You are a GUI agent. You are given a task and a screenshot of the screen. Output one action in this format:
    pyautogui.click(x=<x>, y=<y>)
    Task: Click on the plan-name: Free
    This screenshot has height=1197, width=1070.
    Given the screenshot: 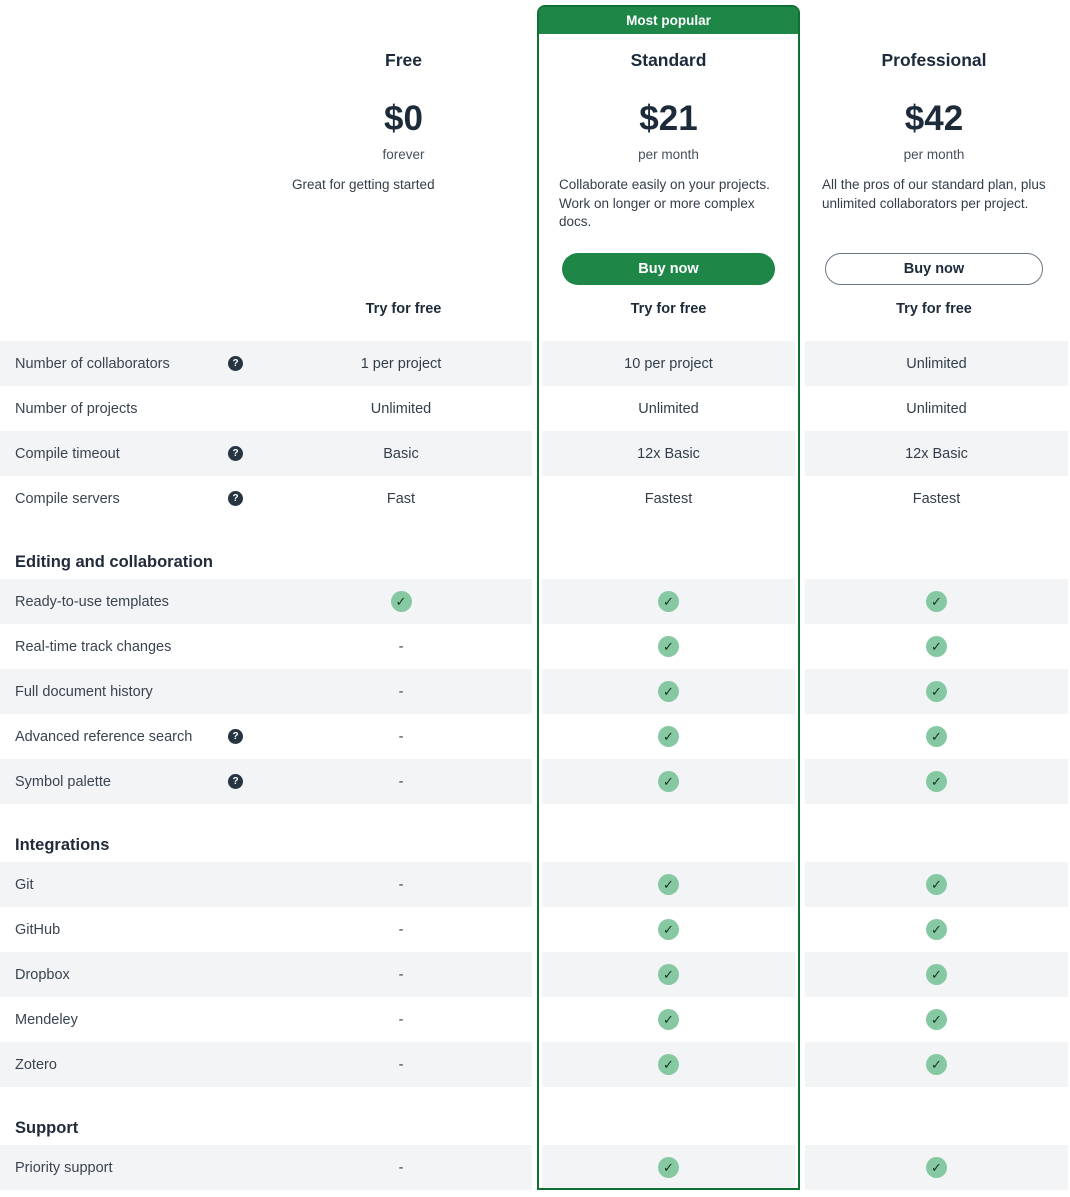 What is the action you would take?
    pyautogui.click(x=403, y=60)
    